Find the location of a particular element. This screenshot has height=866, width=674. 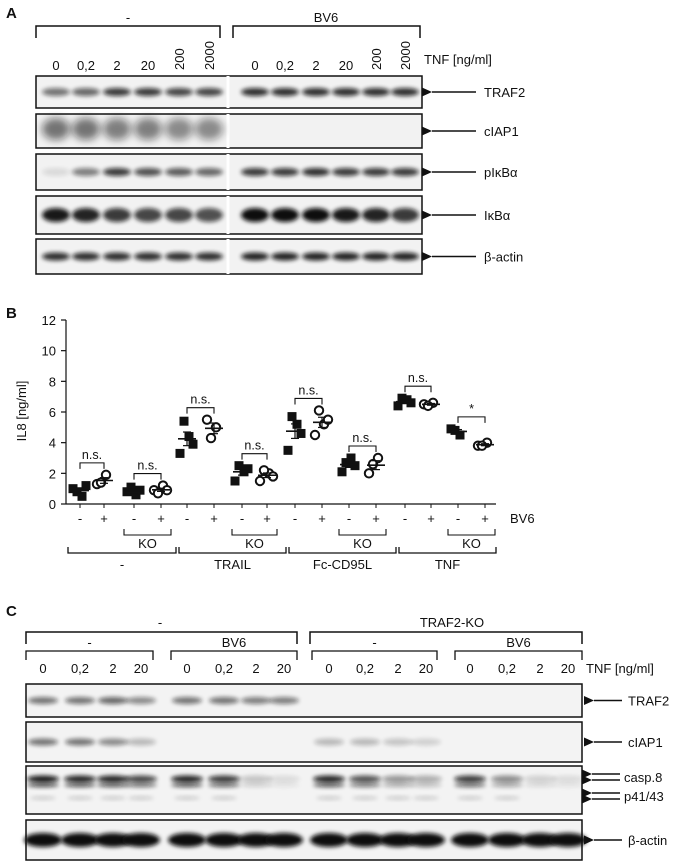

subgroup-bracket is located at coordinates (89, 655).